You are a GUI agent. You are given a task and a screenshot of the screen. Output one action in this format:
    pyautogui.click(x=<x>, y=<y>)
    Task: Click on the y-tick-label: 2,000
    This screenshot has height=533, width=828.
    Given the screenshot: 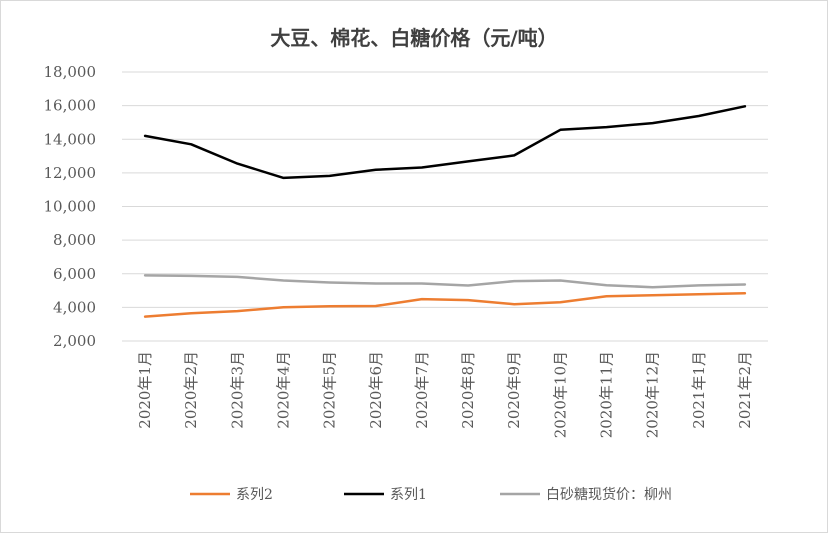 What is the action you would take?
    pyautogui.click(x=74, y=341)
    